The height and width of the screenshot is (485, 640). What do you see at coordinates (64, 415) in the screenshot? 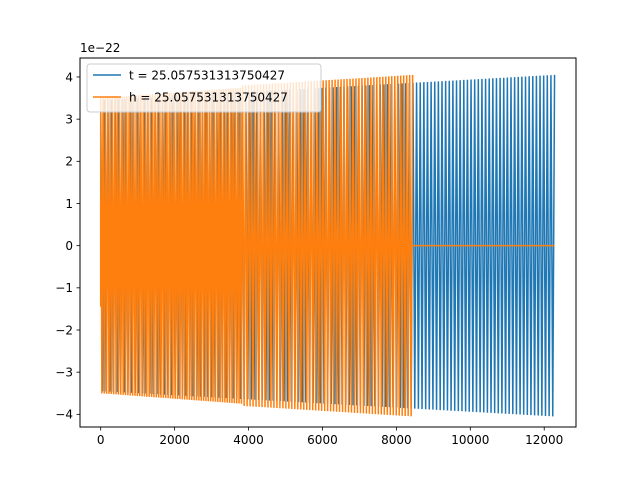
I see `y-tick-label: −4` at bounding box center [64, 415].